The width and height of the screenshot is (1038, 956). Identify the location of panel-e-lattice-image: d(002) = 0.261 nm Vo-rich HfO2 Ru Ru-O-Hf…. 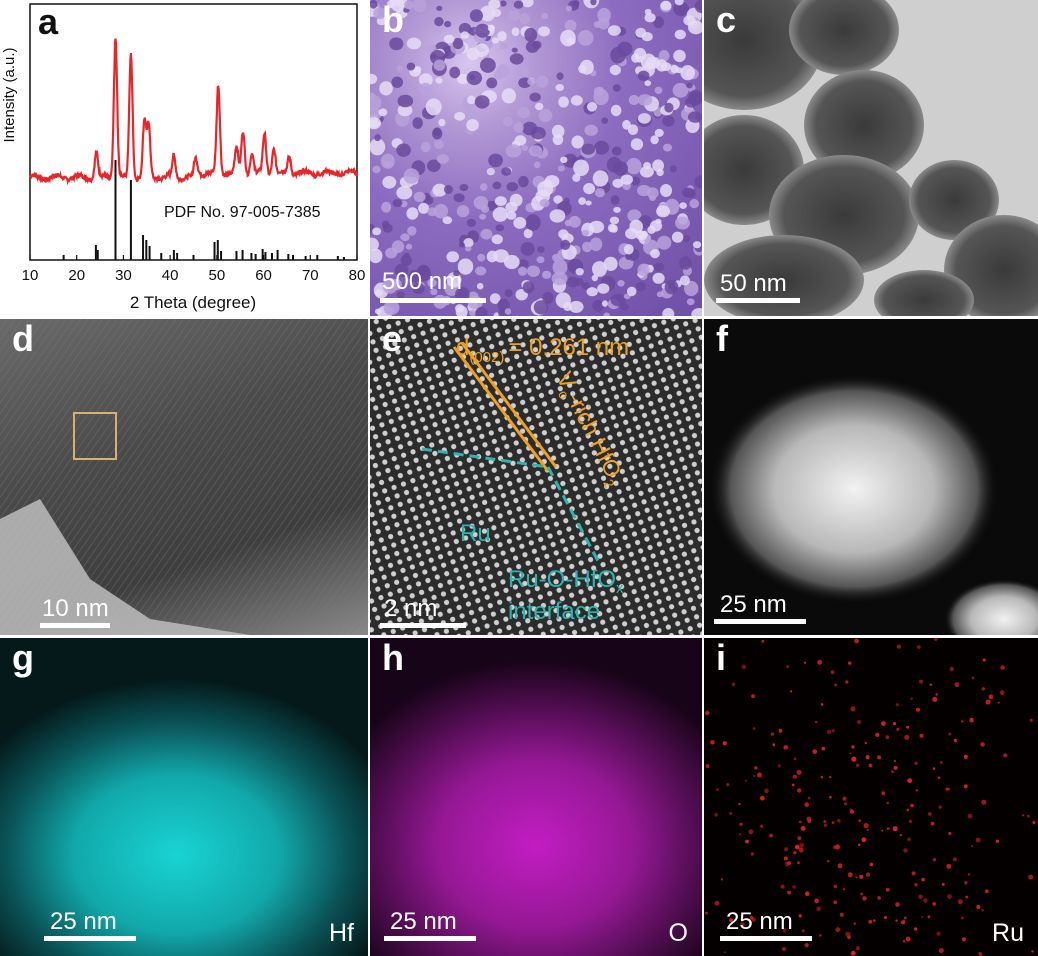
(536, 477).